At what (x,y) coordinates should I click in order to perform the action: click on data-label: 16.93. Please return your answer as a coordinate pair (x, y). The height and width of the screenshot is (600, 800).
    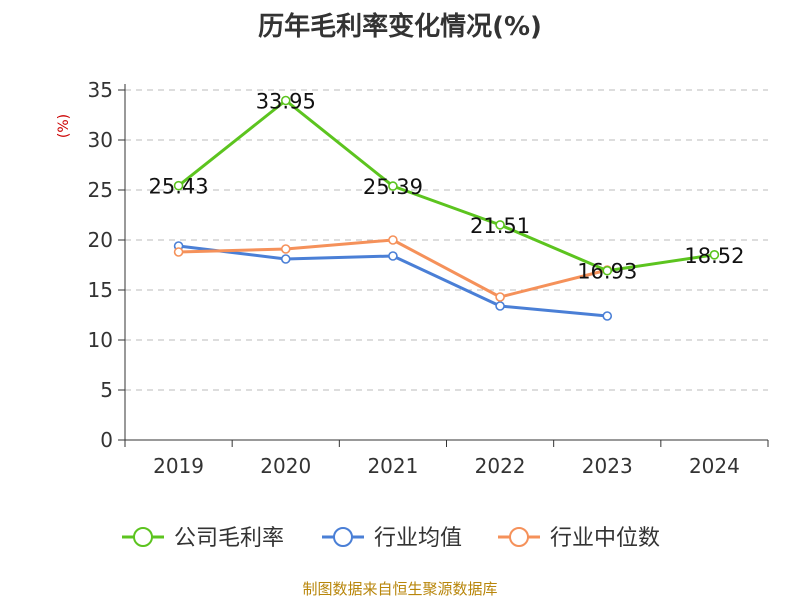
    Looking at the image, I should click on (607, 272).